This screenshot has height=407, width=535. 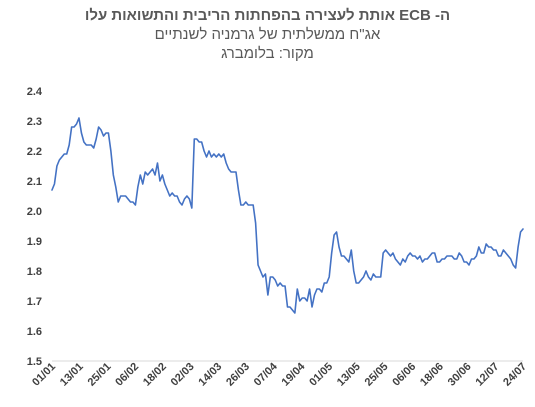 I want to click on y-tick-label: 1.6, so click(x=34, y=332).